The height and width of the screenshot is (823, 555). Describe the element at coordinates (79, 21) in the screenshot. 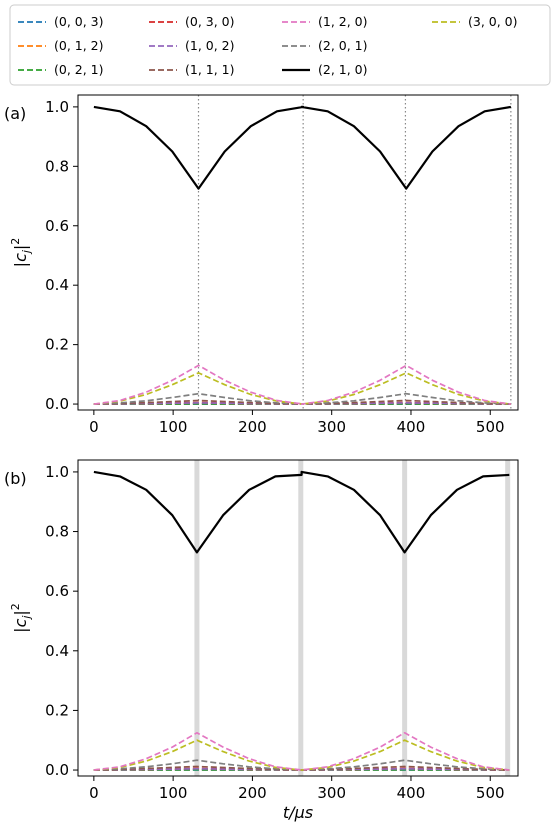

I see `legend-label: (0, 0, 3)` at that location.